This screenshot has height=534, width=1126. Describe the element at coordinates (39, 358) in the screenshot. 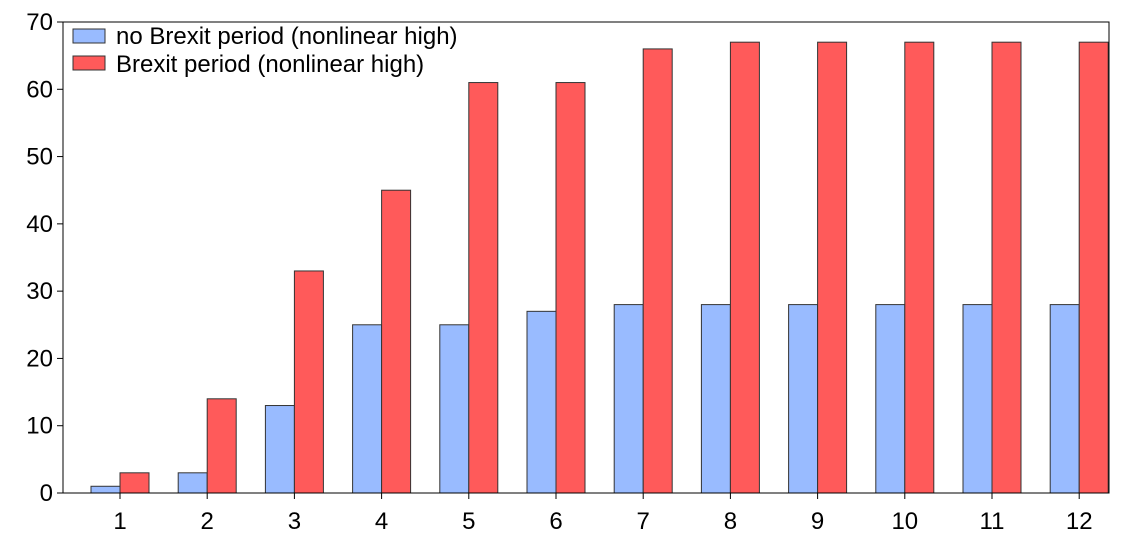

I see `y-tick-label-20: 20` at that location.